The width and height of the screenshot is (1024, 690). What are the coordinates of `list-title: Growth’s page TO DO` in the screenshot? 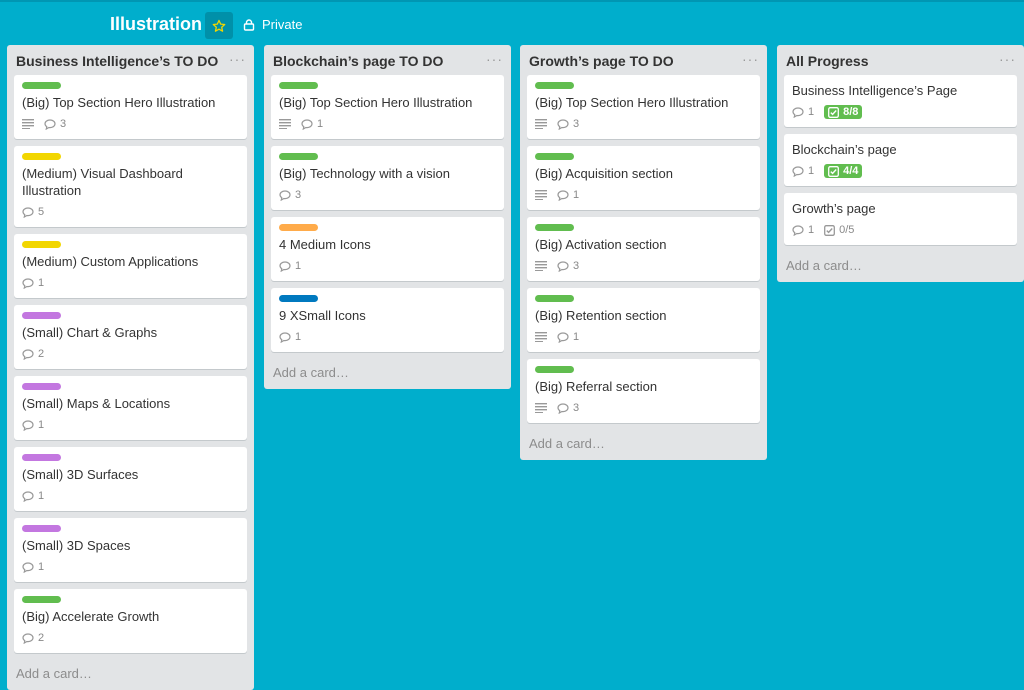 It's located at (601, 61).